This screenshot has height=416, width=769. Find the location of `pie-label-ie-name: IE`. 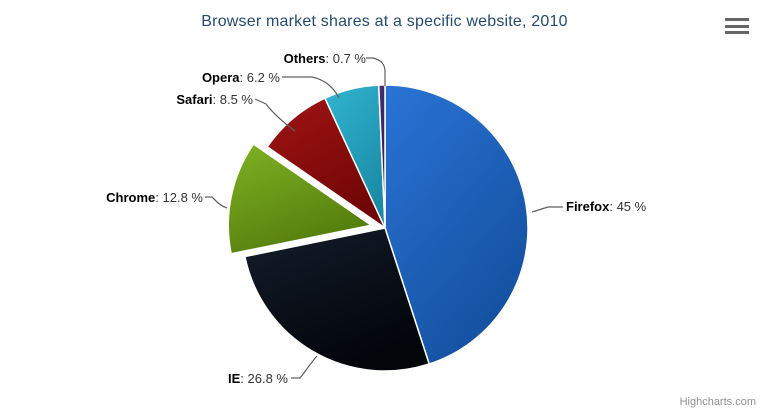

pie-label-ie-name: IE is located at coordinates (234, 378).